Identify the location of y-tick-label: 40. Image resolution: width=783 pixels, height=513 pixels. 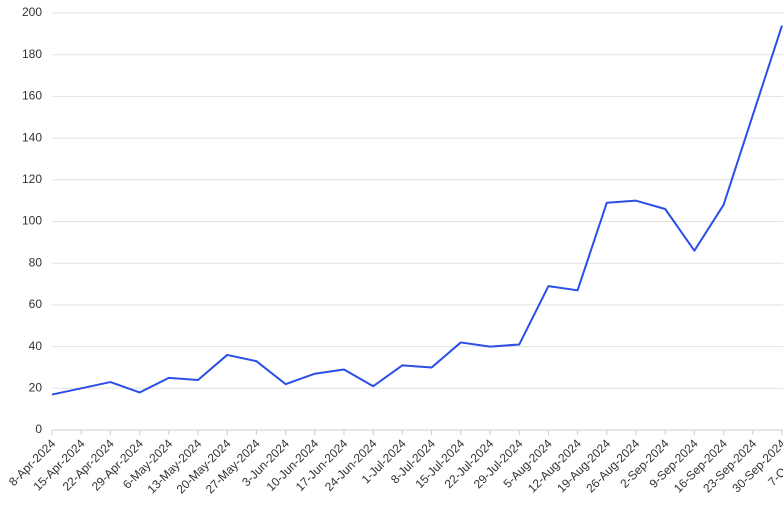
(36, 346).